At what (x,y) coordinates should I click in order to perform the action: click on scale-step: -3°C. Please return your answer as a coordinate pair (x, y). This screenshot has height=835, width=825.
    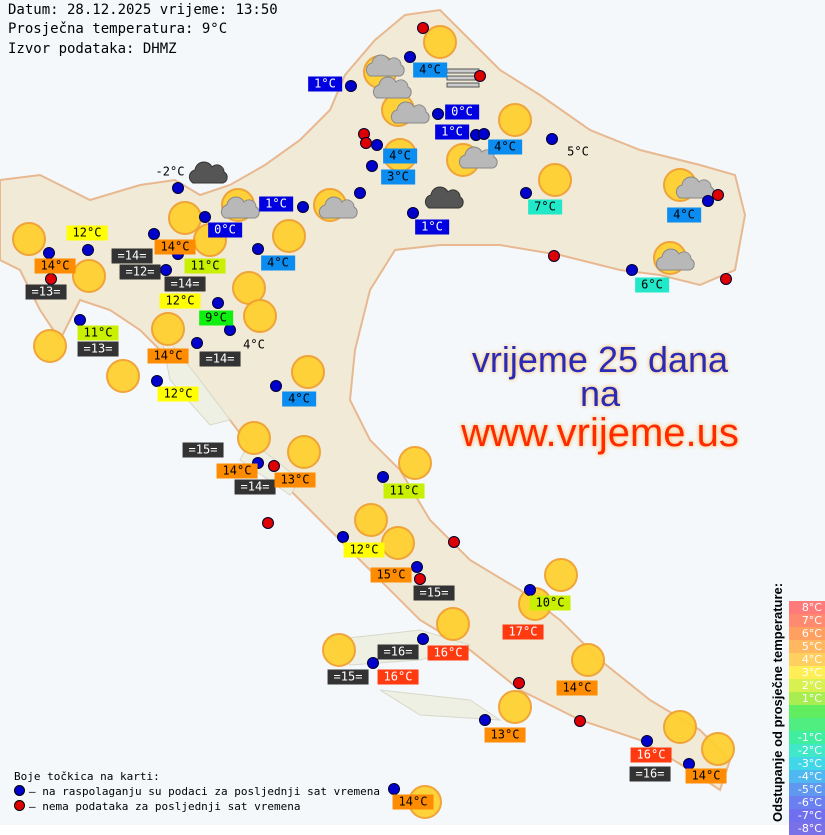
    Looking at the image, I should click on (807, 763).